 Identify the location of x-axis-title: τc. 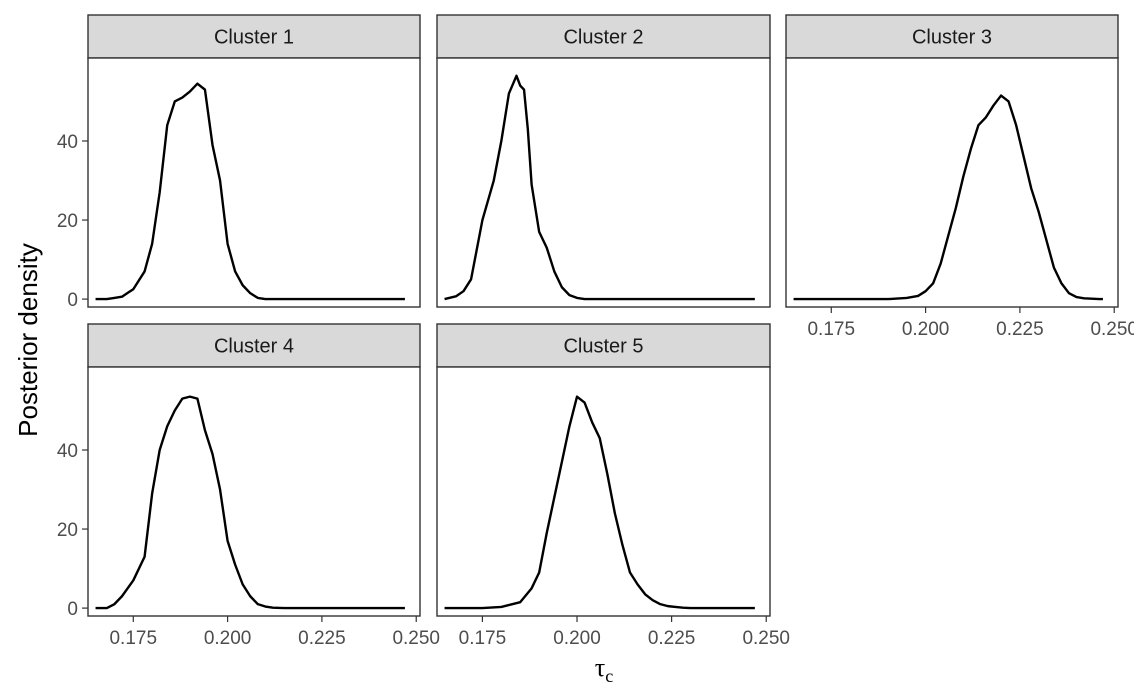
(604, 669).